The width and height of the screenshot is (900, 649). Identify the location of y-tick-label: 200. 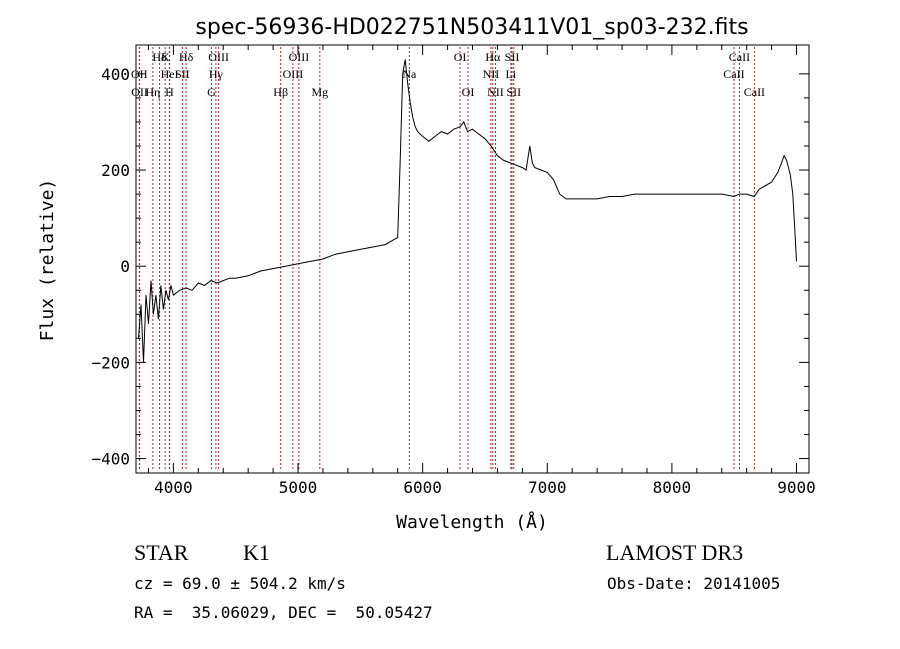
(115, 170).